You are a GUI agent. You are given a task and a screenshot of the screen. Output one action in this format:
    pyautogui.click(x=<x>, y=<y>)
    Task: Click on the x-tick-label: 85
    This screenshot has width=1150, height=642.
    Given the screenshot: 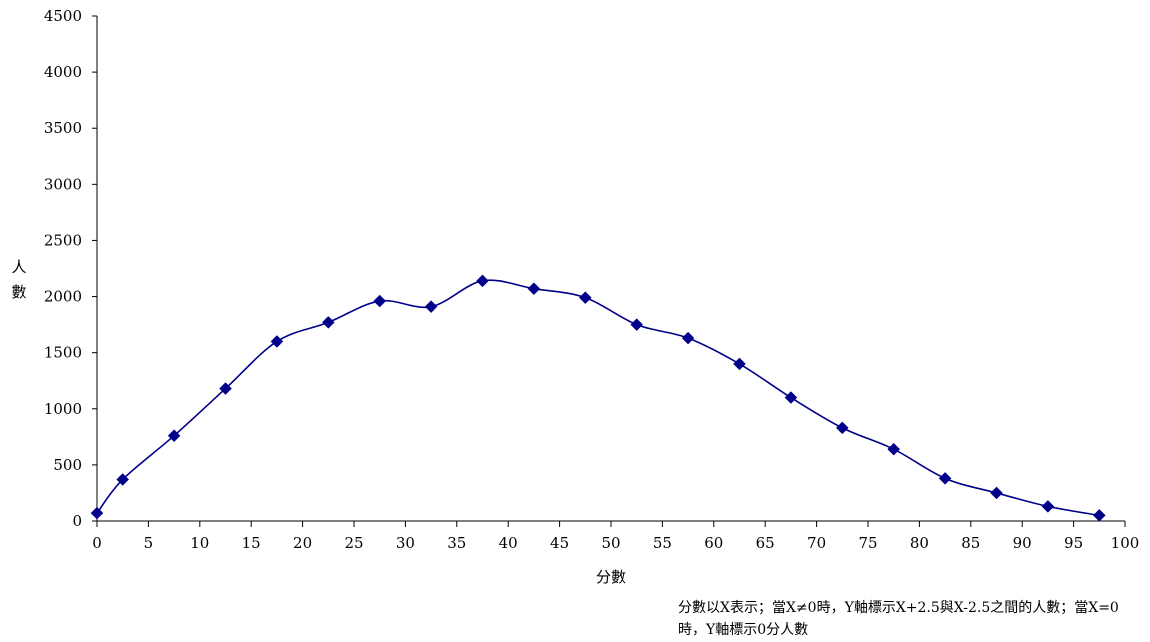 What is the action you would take?
    pyautogui.click(x=970, y=543)
    